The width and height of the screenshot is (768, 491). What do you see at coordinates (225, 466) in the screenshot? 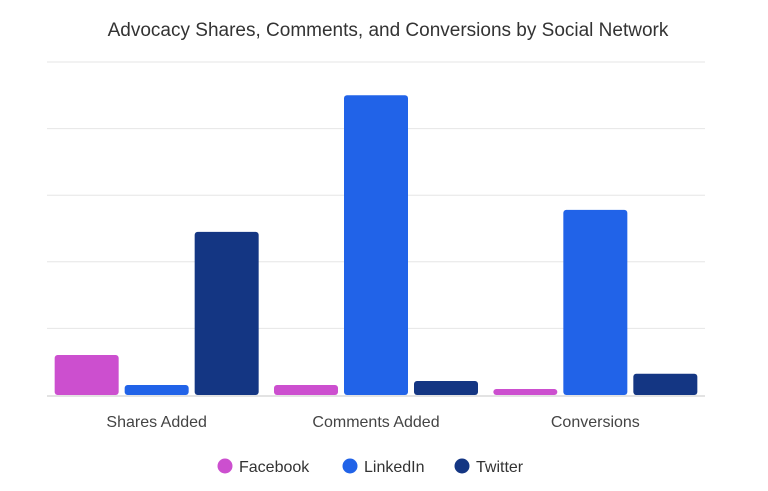
I see `legend-marker-facebook` at bounding box center [225, 466].